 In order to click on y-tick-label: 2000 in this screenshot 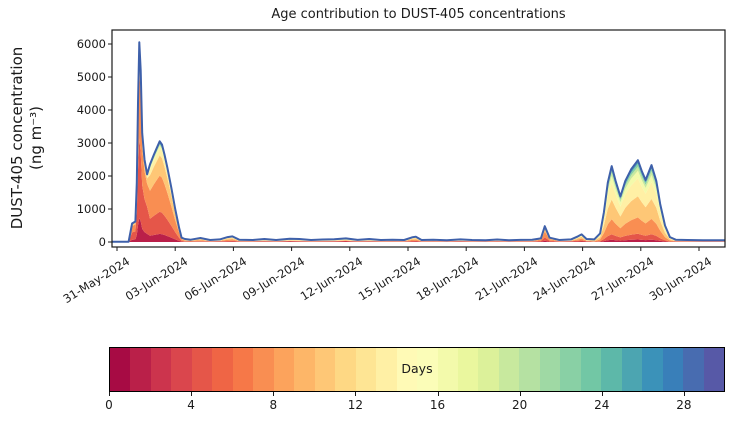, I will do `click(91, 176)`.